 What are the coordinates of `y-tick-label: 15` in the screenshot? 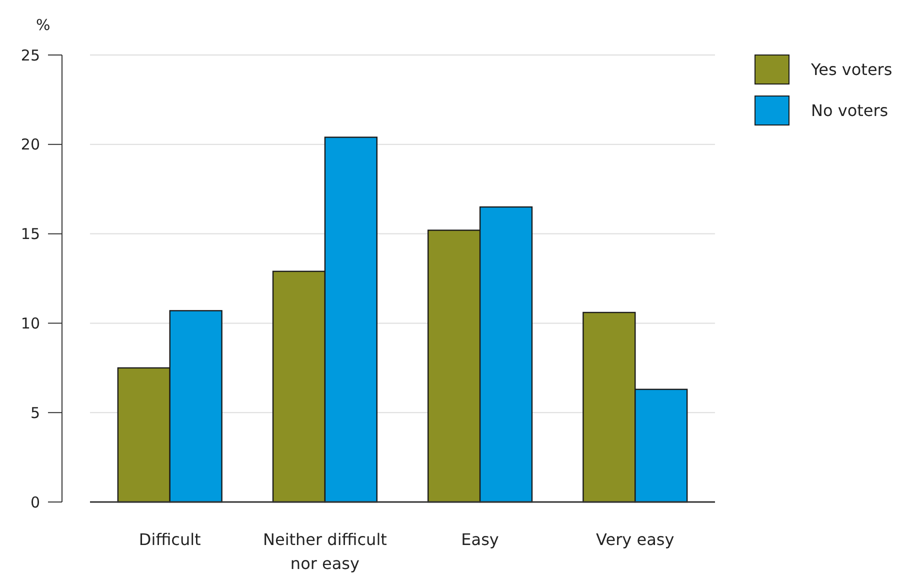 It's located at (30, 234).